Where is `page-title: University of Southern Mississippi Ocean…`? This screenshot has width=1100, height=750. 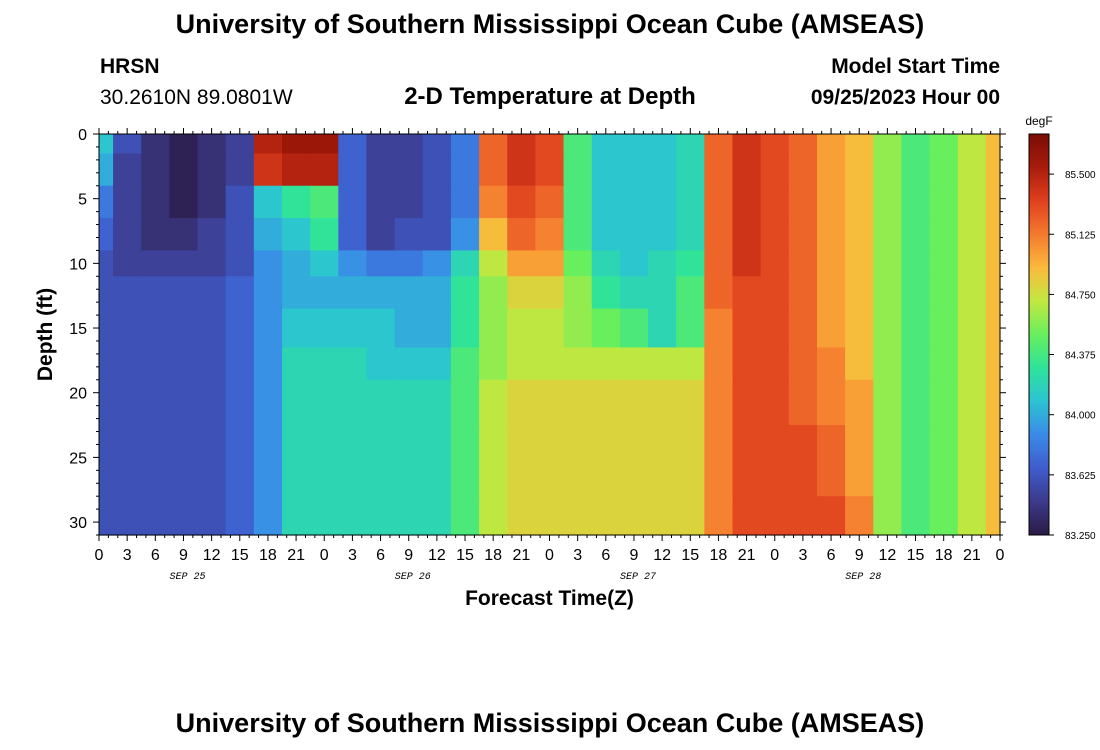
page-title: University of Southern Mississippi Ocean… is located at coordinates (550, 24).